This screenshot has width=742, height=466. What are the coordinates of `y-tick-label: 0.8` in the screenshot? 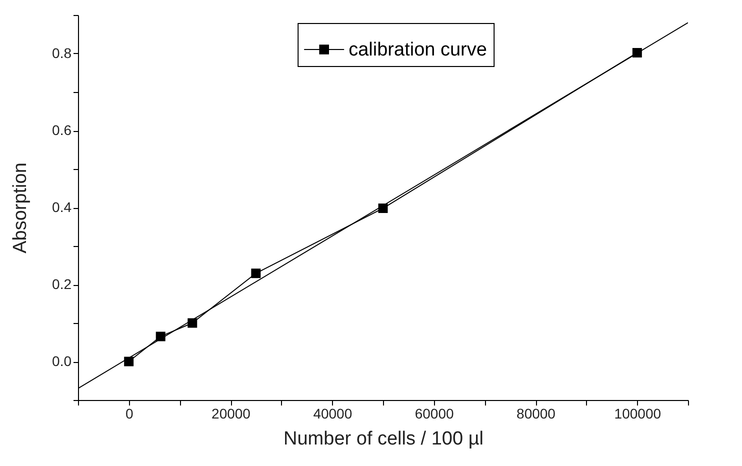 It's located at (62, 53).